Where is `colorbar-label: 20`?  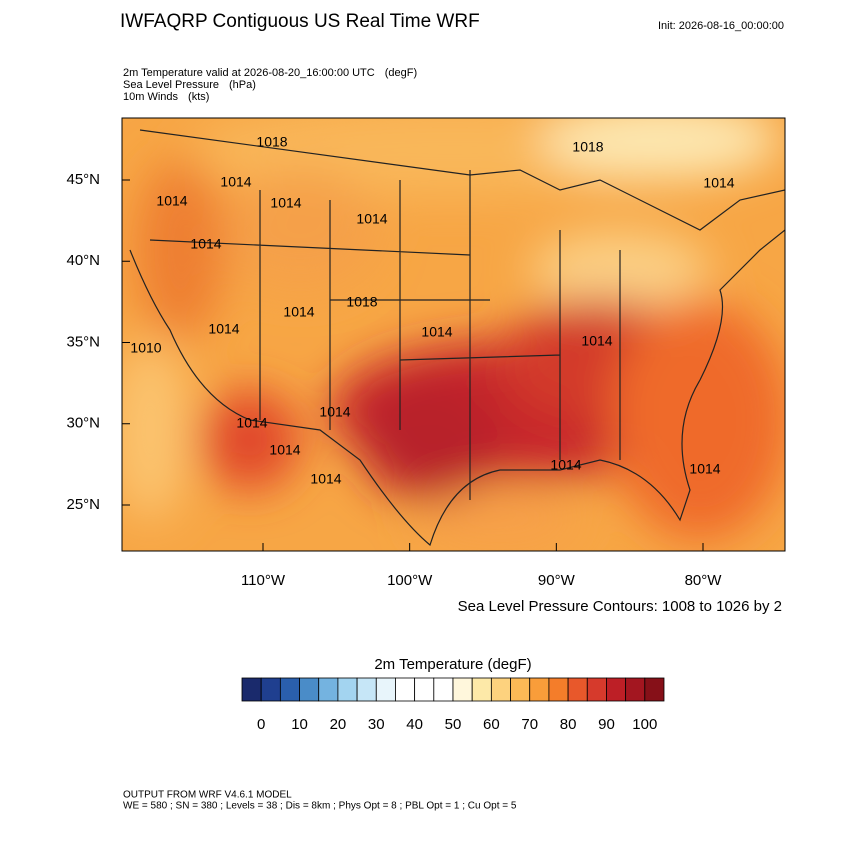 colorbar-label: 20 is located at coordinates (338, 724).